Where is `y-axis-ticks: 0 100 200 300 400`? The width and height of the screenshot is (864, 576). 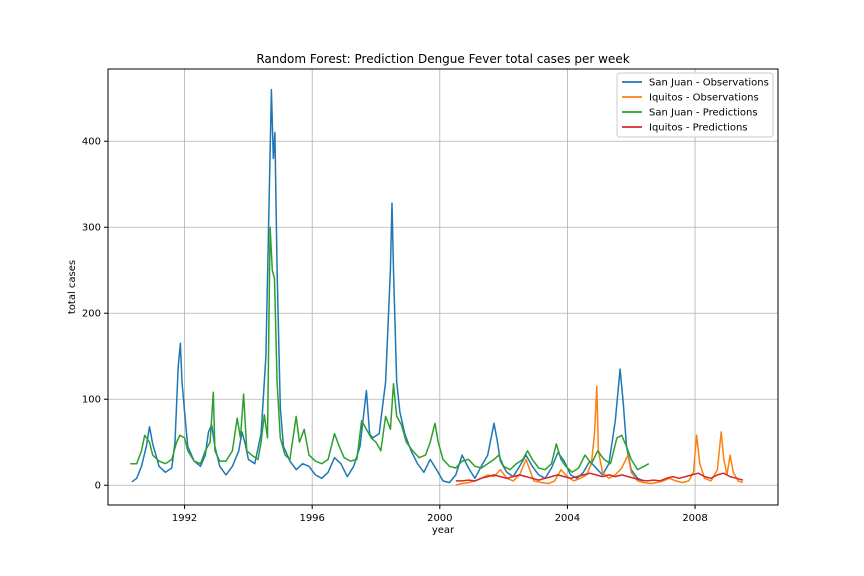 y-axis-ticks: 0 100 200 300 400 is located at coordinates (95, 314).